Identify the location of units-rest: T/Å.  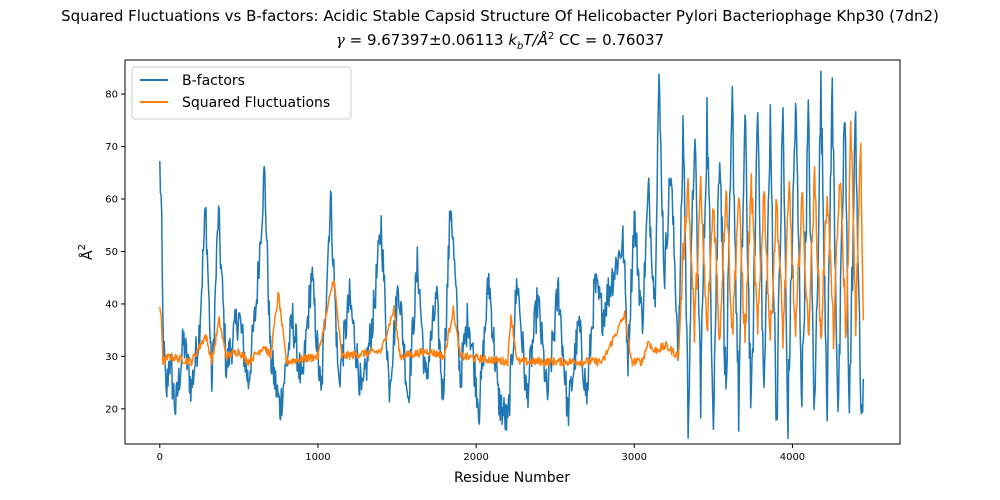
(535, 40).